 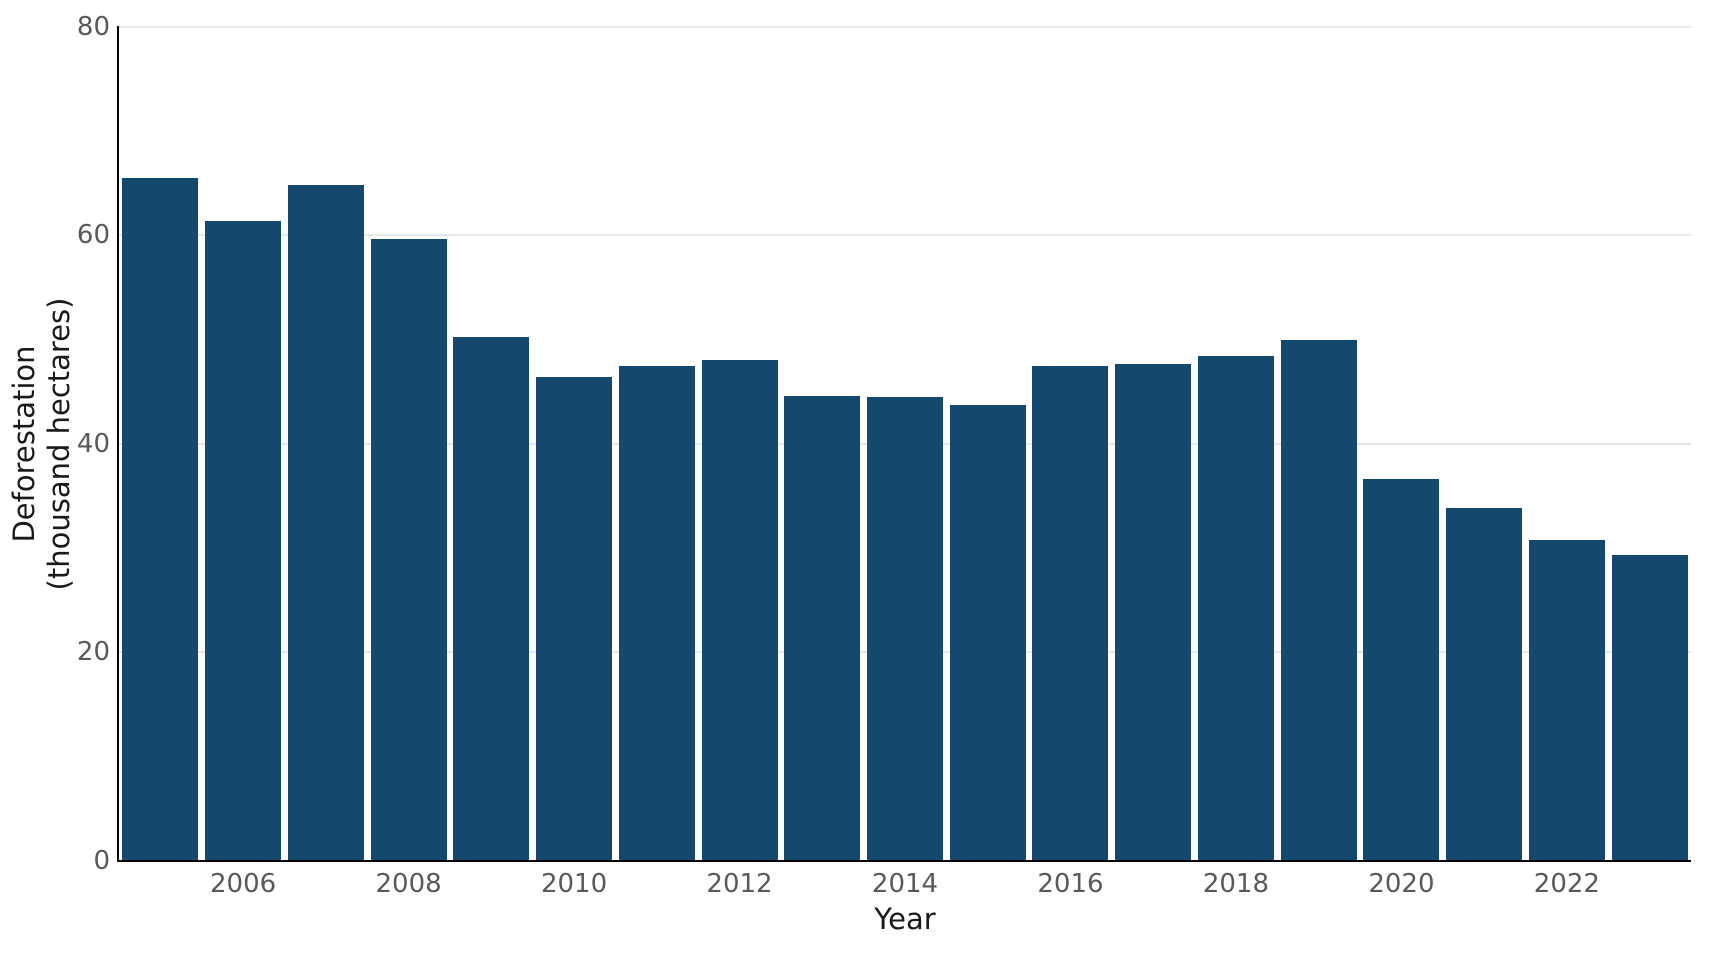 I want to click on y-tick-label-60: 60, so click(x=93, y=235).